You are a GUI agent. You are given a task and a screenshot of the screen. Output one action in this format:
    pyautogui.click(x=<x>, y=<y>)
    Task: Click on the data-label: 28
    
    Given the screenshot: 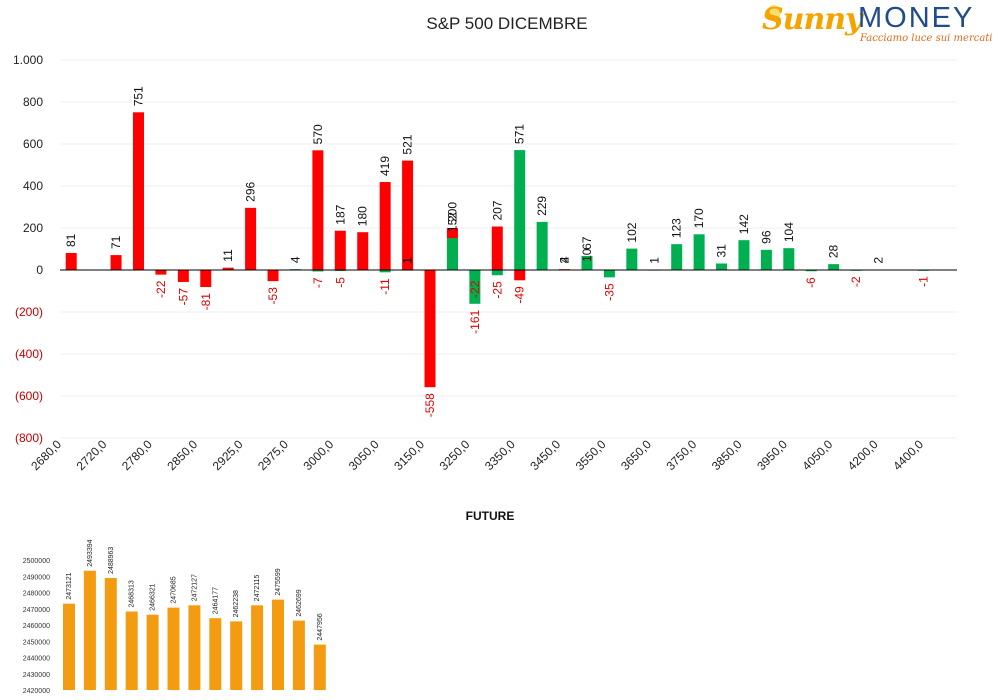 What is the action you would take?
    pyautogui.click(x=834, y=251)
    